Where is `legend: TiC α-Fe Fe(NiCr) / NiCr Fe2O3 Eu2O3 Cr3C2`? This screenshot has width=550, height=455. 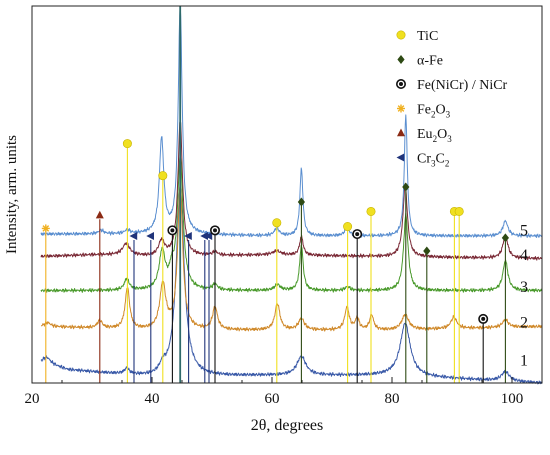
legend: TiC α-Fe Fe(NiCr) / NiCr Fe2O3 Eu2O3 Cr3C2 is located at coordinates (451, 99).